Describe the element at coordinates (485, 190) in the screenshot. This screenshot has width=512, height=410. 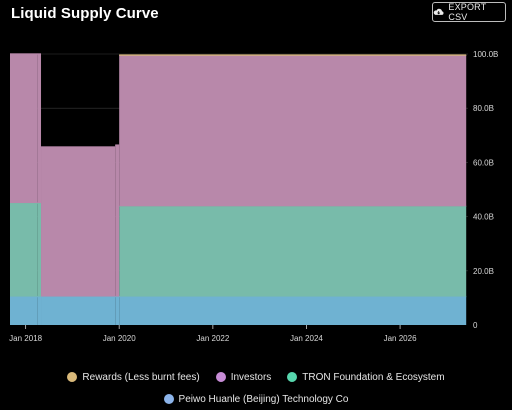
I see `y-axis: 0 20.0B 40.0B 60.0B 80.0B 100.0B` at that location.